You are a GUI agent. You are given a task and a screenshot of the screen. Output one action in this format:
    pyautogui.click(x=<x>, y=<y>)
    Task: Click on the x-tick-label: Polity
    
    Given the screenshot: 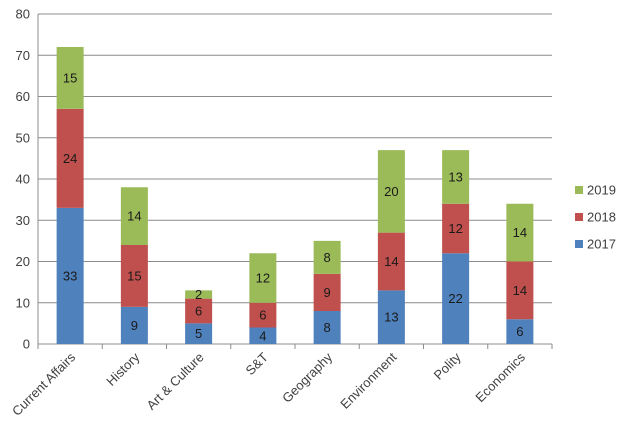 What is the action you would take?
    pyautogui.click(x=447, y=365)
    